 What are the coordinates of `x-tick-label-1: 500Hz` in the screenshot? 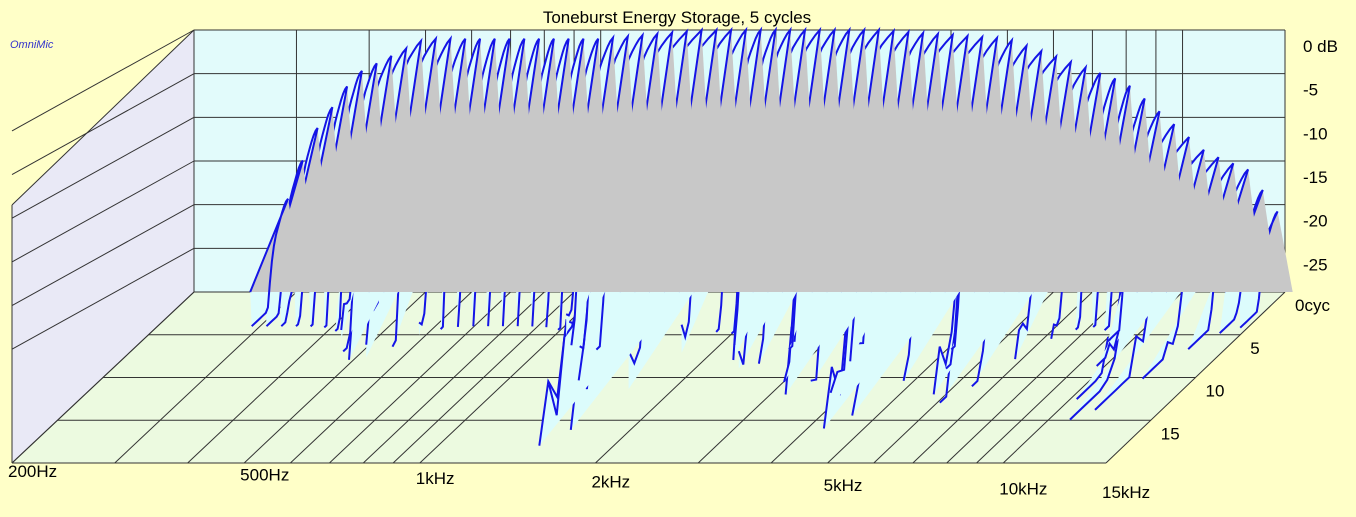 It's located at (264, 475).